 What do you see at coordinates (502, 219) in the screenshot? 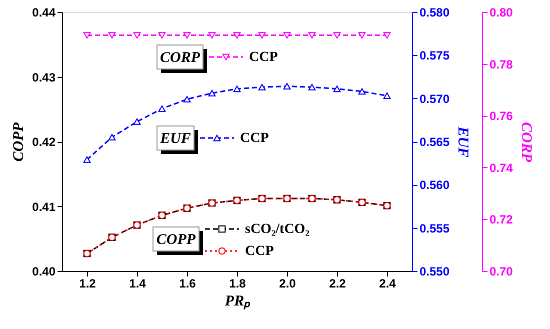
I see `y3-tick-label: 0.72` at bounding box center [502, 219].